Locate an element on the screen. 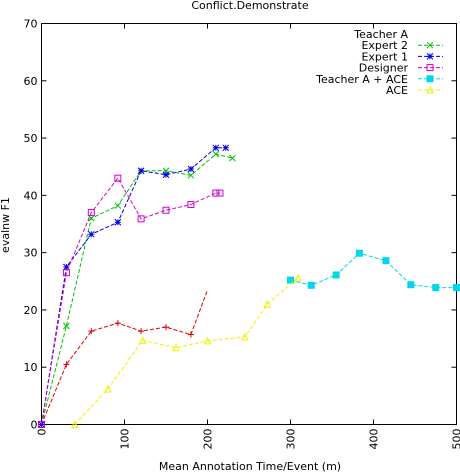 The image size is (460, 472). y-axis-label: evalnw F1 is located at coordinates (6, 225).